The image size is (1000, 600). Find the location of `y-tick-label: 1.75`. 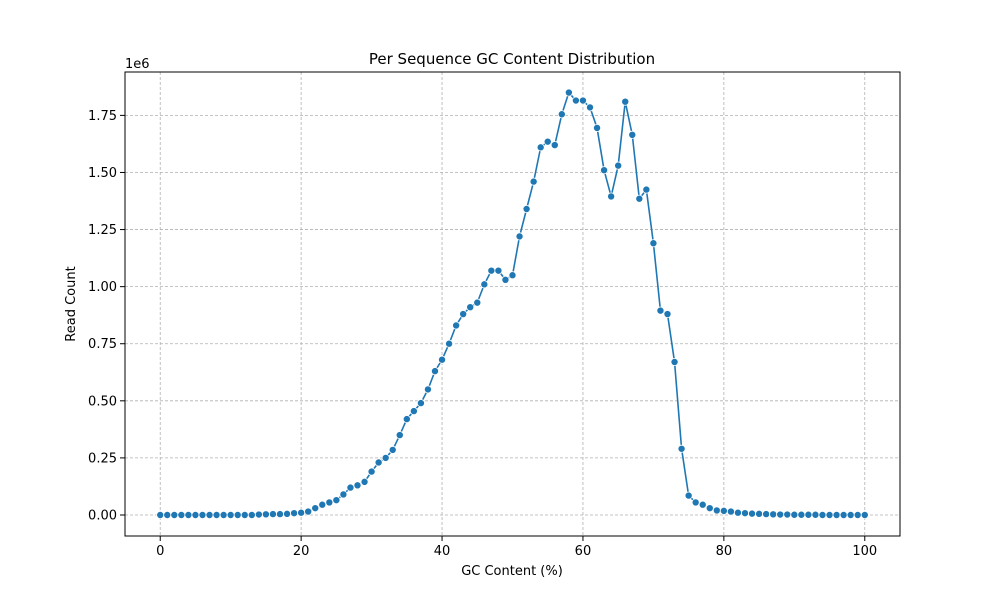

y-tick-label: 1.75 is located at coordinates (102, 116).